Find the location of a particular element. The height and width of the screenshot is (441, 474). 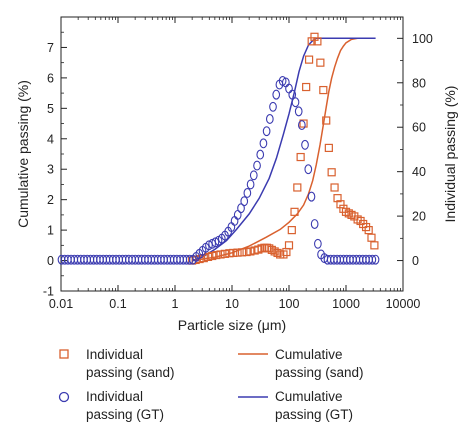

x-tick-label: 100 is located at coordinates (289, 304).